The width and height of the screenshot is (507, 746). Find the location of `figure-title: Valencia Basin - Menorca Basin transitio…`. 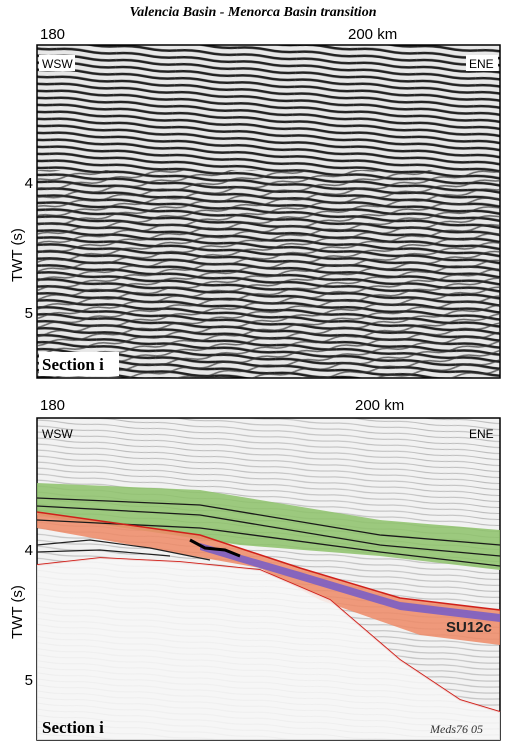

figure-title: Valencia Basin - Menorca Basin transitio… is located at coordinates (252, 12).